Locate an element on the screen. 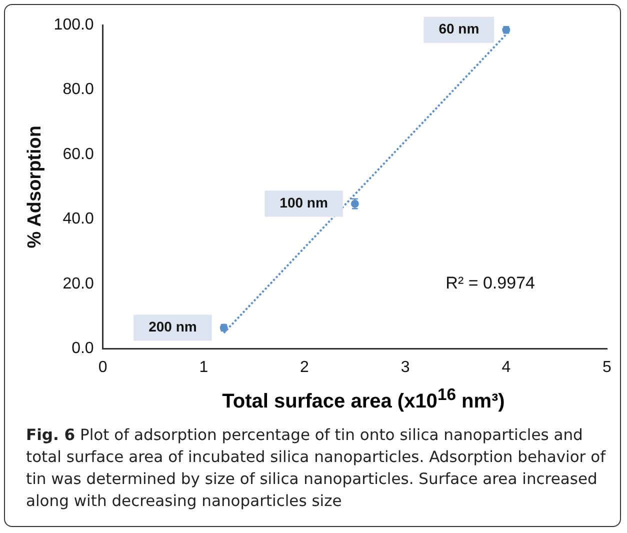 The image size is (627, 533). y-tick-label: 100.0 is located at coordinates (74, 25).